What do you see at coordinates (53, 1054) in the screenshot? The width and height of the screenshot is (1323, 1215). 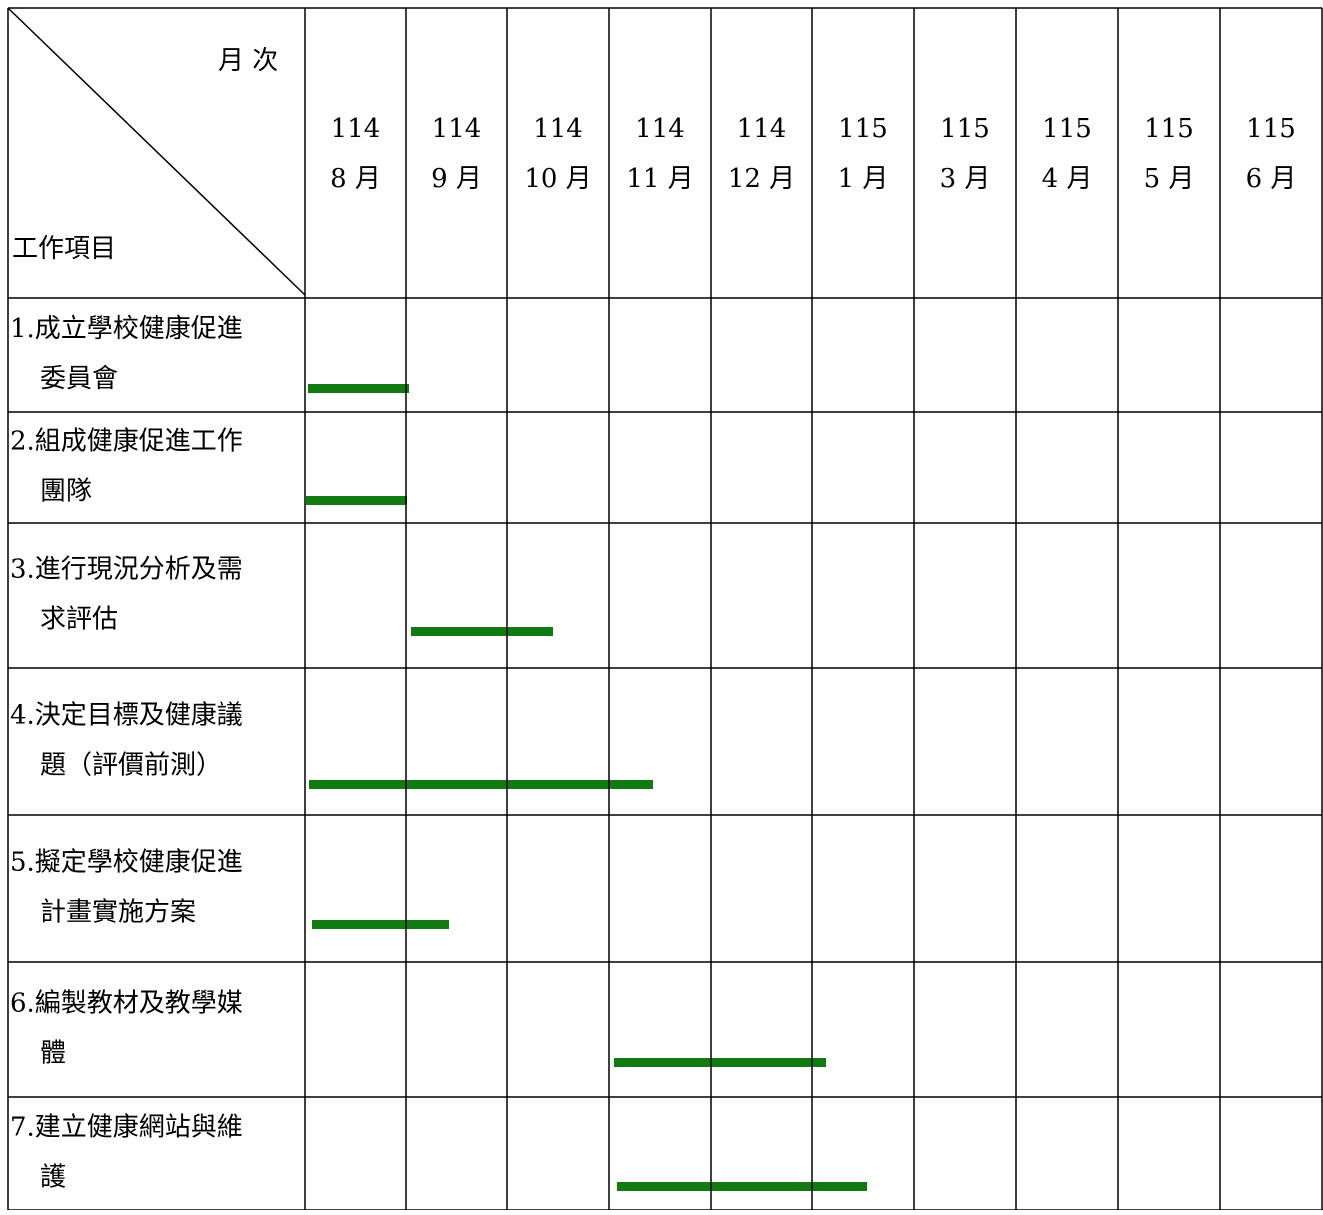 I see `task-label: 體` at bounding box center [53, 1054].